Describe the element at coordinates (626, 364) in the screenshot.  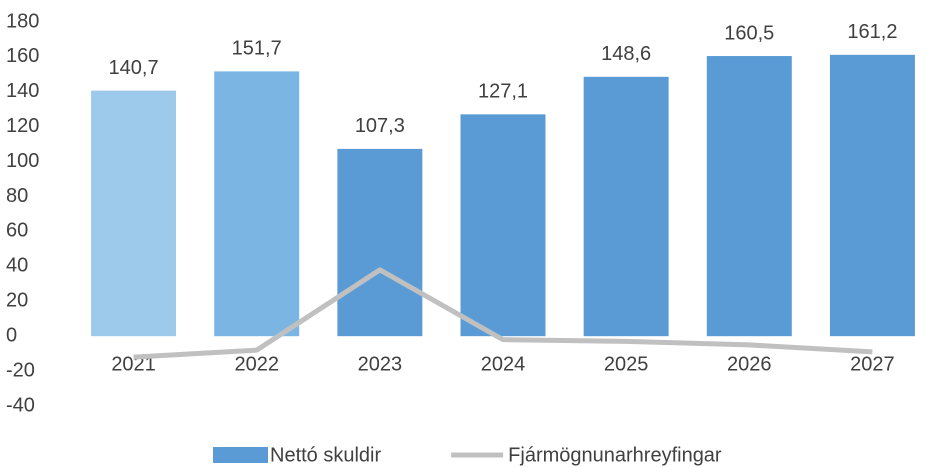
I see `x-tick-label: 2025` at that location.